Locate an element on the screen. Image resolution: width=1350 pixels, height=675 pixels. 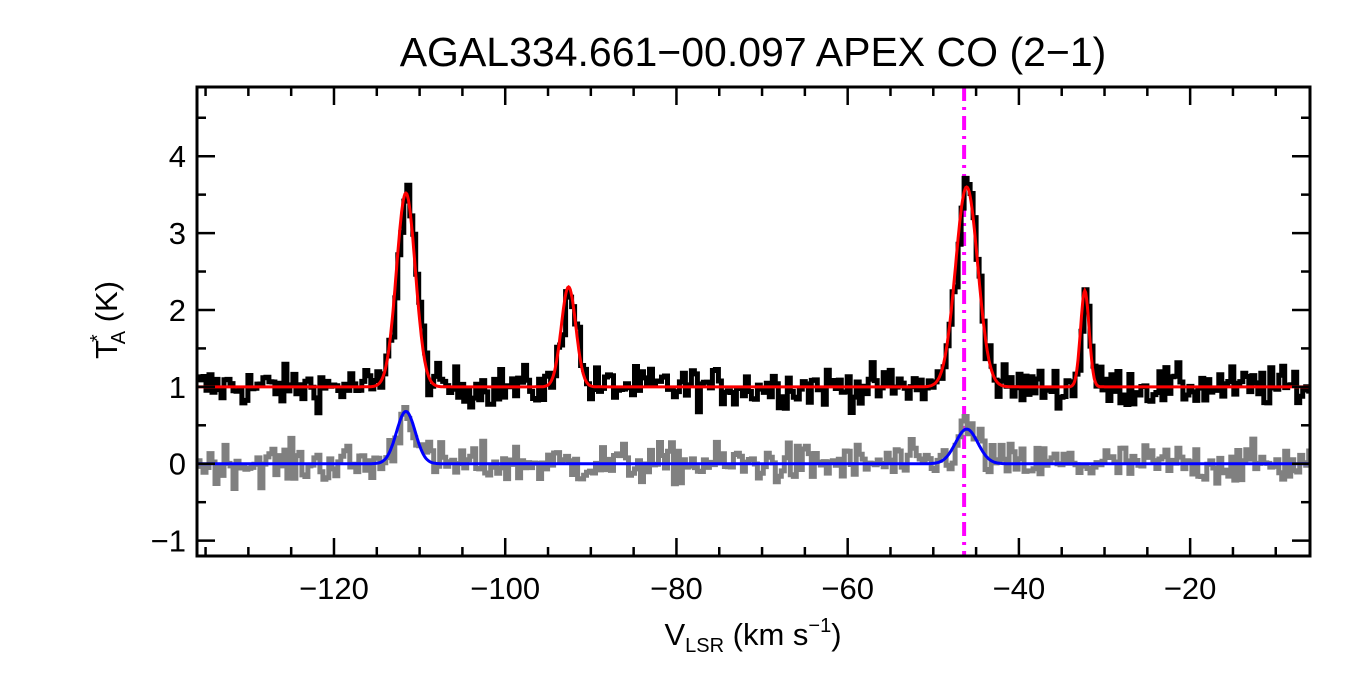
y-tick-label: 4 is located at coordinates (177, 156).